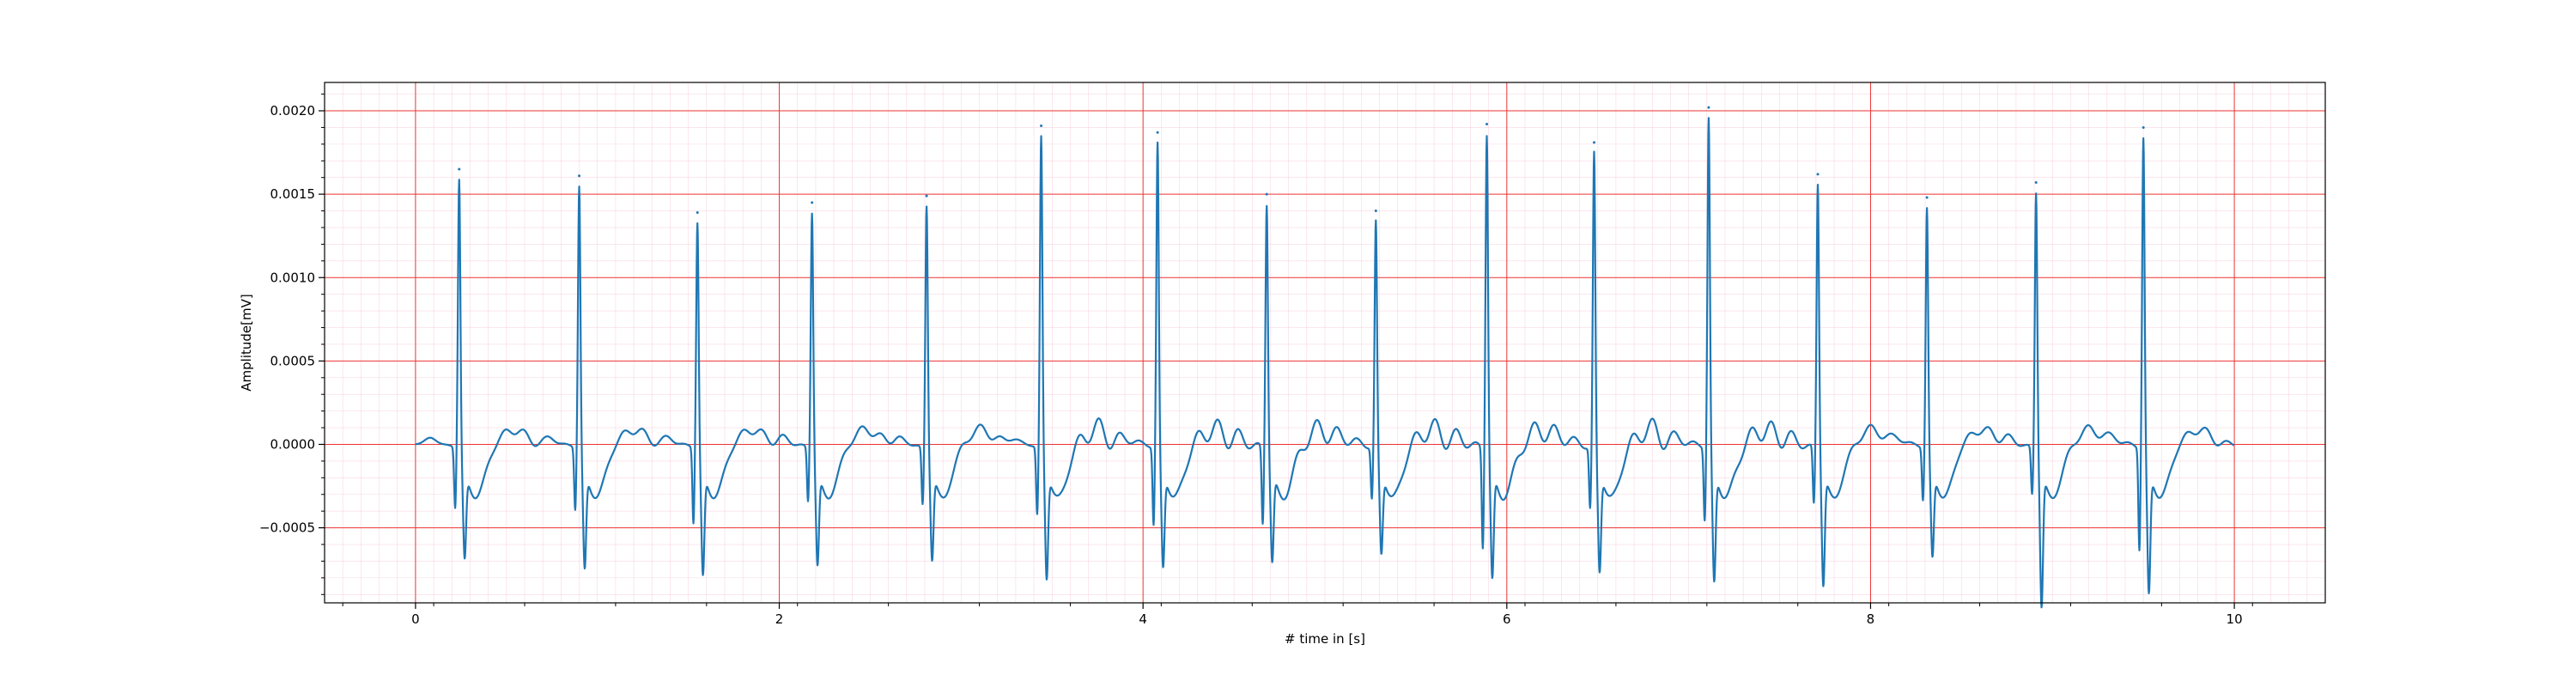 This screenshot has height=687, width=2576. What do you see at coordinates (1297, 615) in the screenshot?
I see `x-axis-ticks: 0 2 4 6 8 10` at bounding box center [1297, 615].